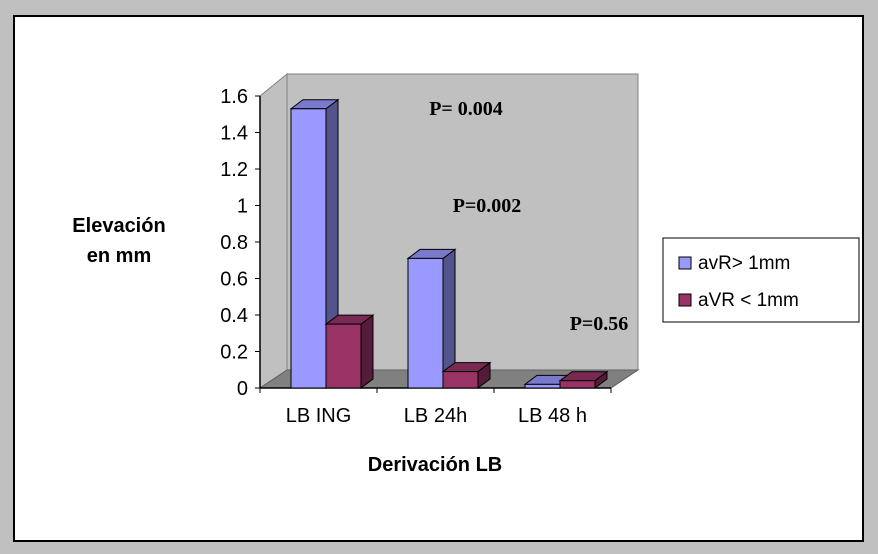 This screenshot has width=878, height=554. I want to click on chart-side-wall, so click(273, 230).